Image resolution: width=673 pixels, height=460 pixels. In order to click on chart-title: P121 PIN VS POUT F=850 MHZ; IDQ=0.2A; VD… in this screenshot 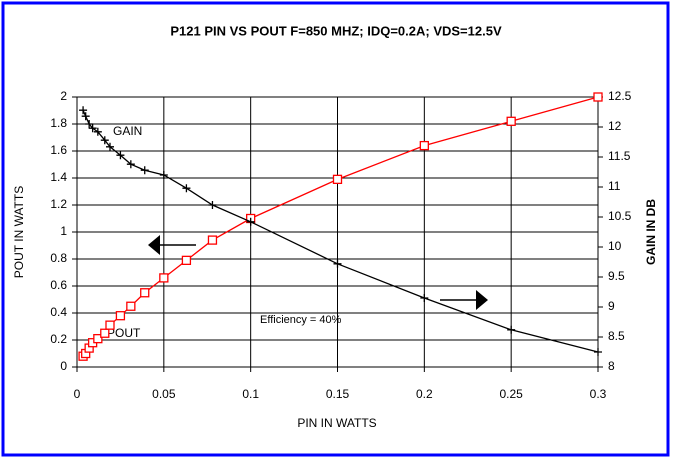, I will do `click(336, 30)`.